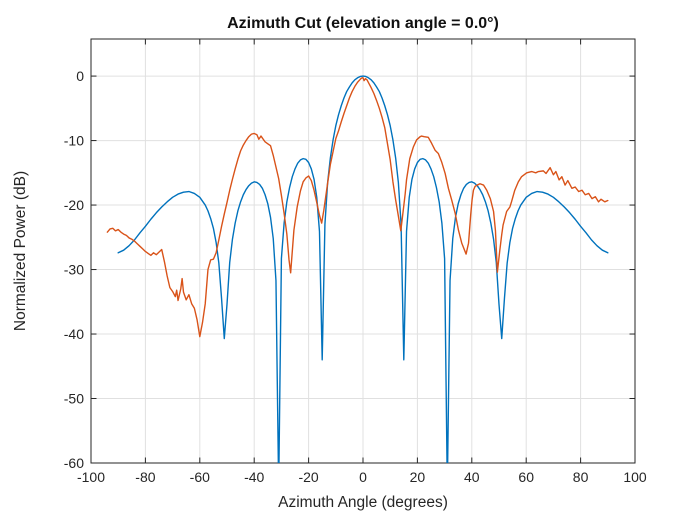 This screenshot has height=525, width=700. What do you see at coordinates (308, 477) in the screenshot?
I see `x-tick-label: -20` at bounding box center [308, 477].